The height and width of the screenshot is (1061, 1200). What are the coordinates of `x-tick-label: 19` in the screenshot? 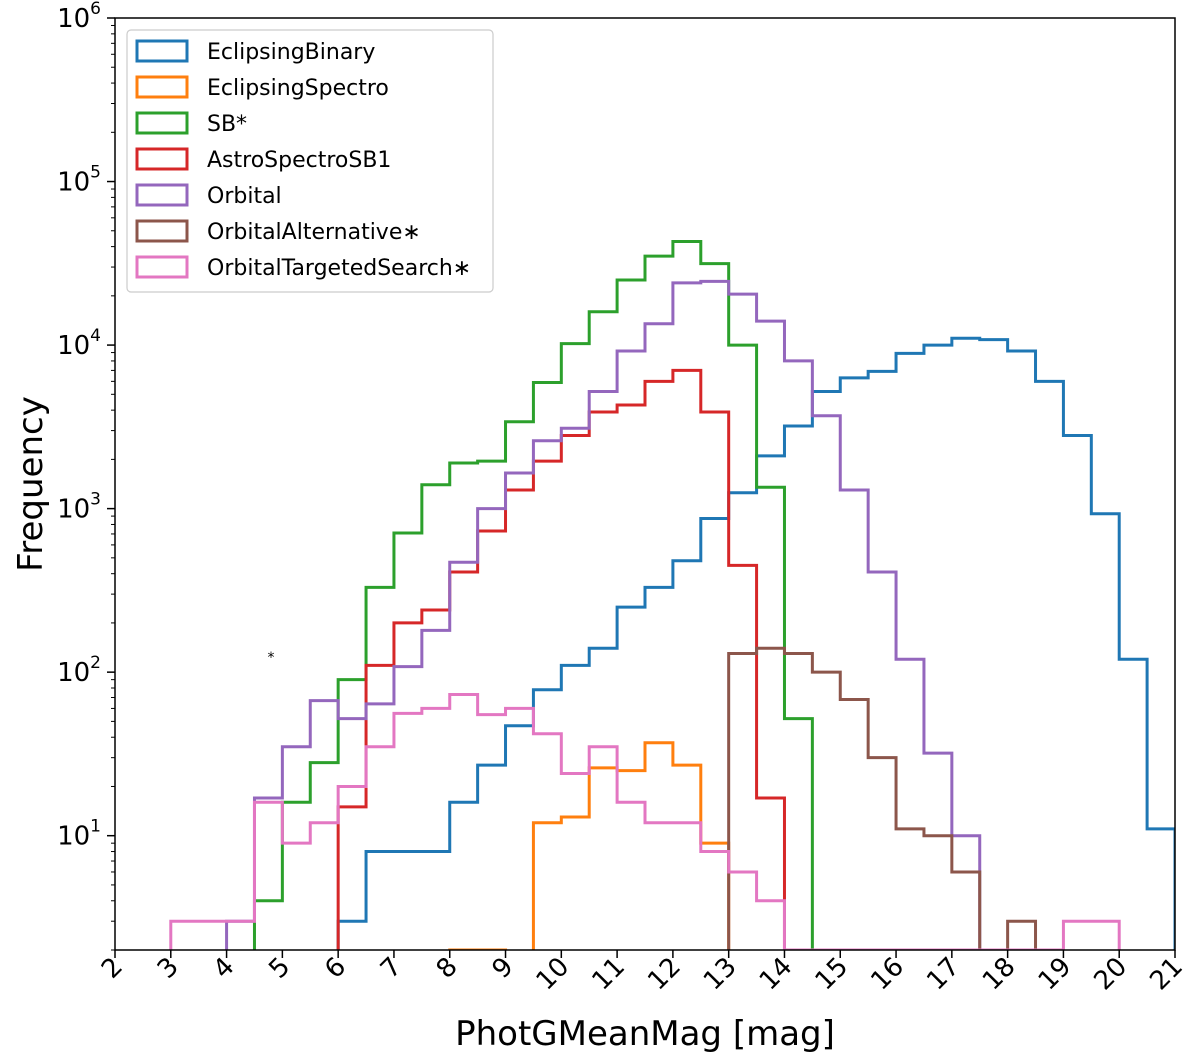 It's located at (1055, 974).